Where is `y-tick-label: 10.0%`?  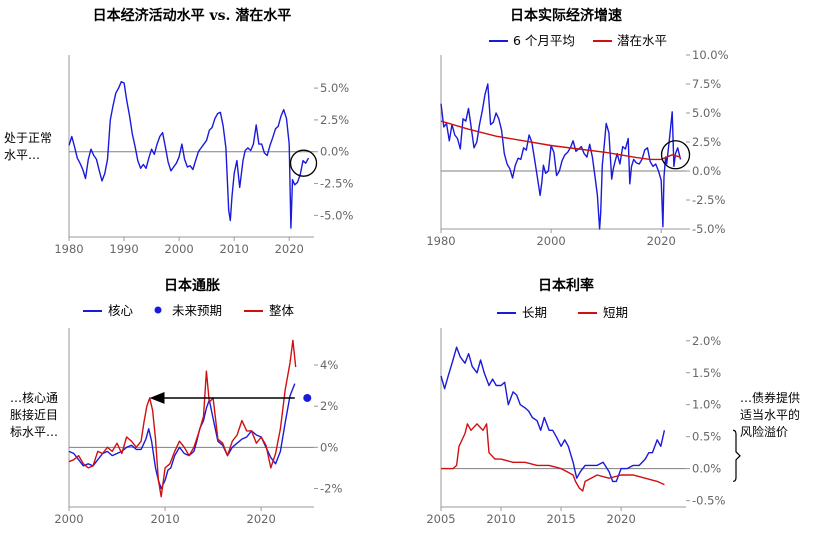 y-tick-label: 10.0% is located at coordinates (710, 55).